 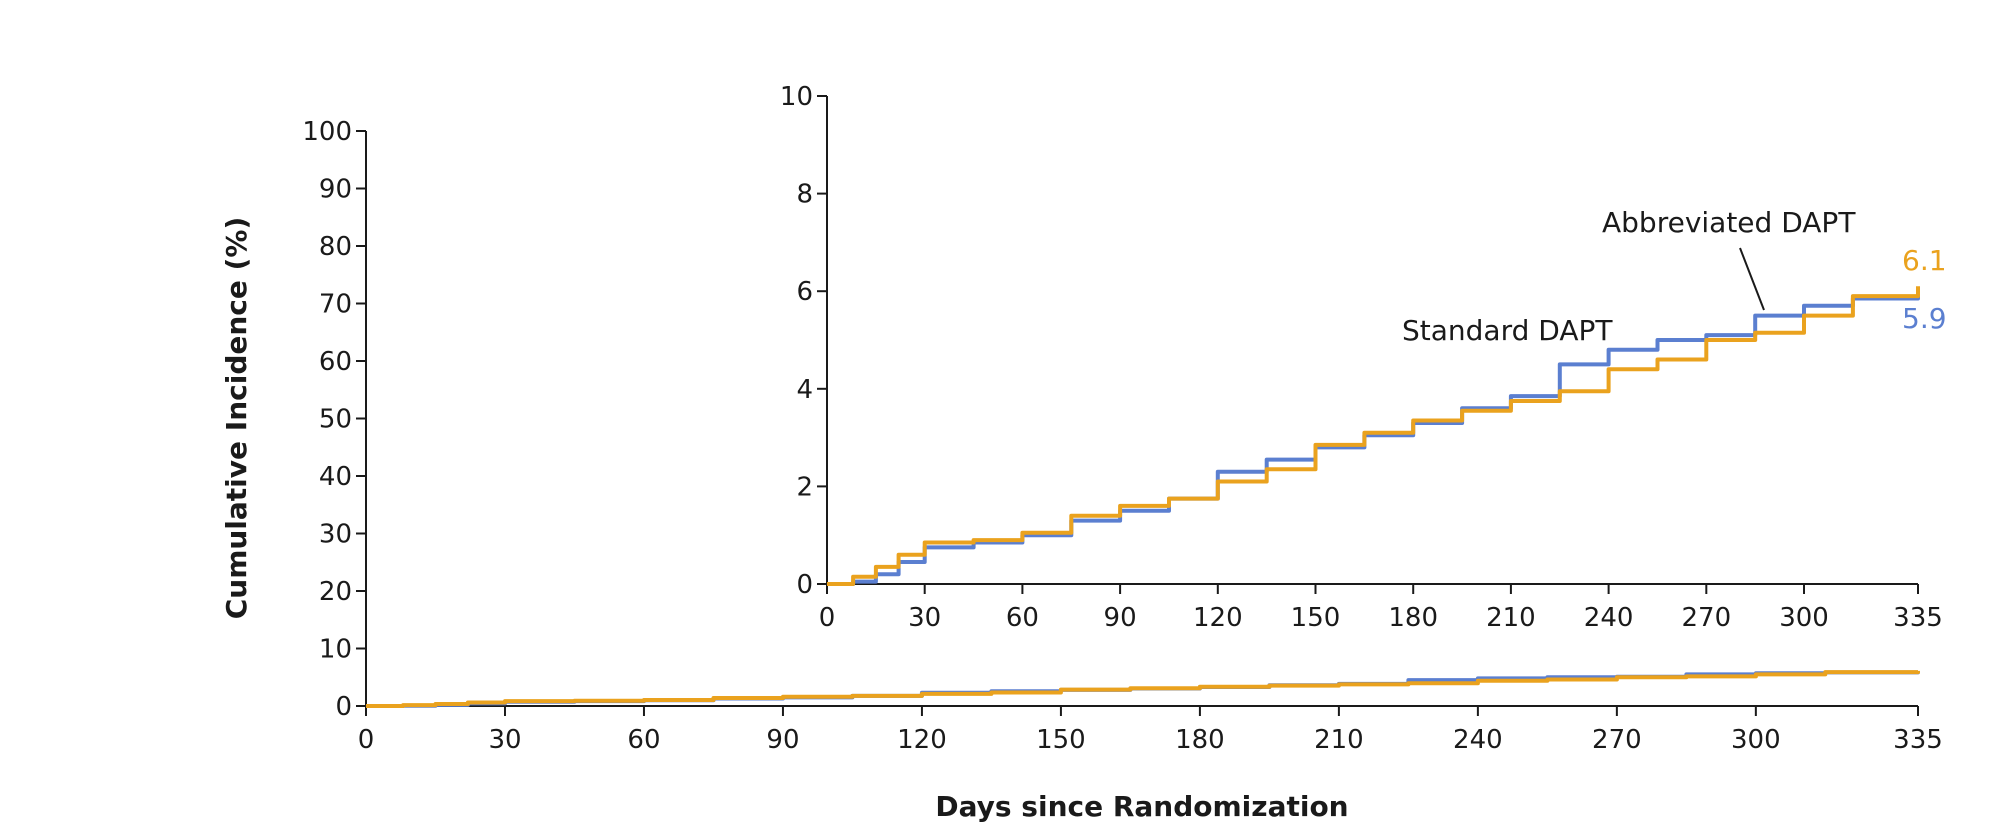 I want to click on abbreviated-end-value: 6.1, so click(x=1924, y=260).